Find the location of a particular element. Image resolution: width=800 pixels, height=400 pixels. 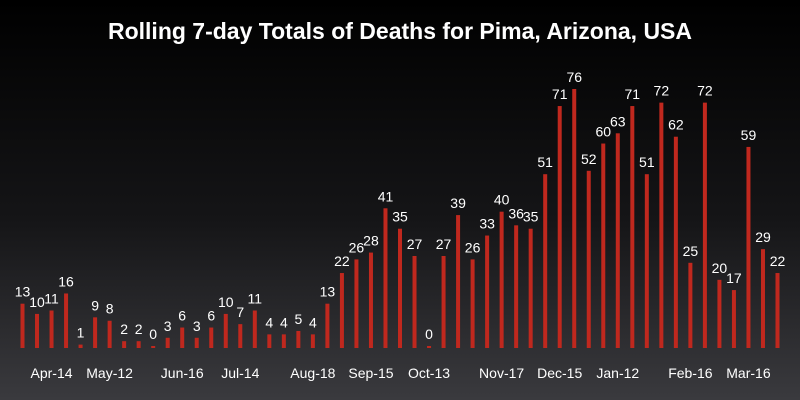

bar-value-label: 39 is located at coordinates (458, 203).